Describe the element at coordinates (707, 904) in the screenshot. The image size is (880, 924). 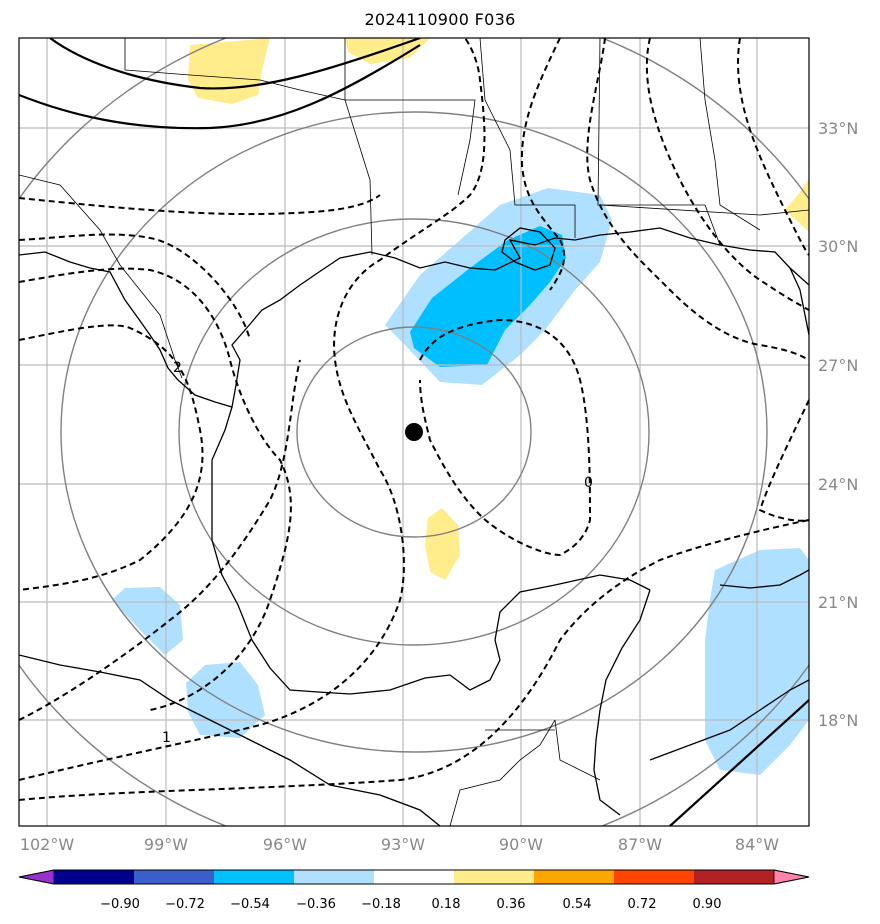
I see `colorbar-tick-label: 0.90` at that location.